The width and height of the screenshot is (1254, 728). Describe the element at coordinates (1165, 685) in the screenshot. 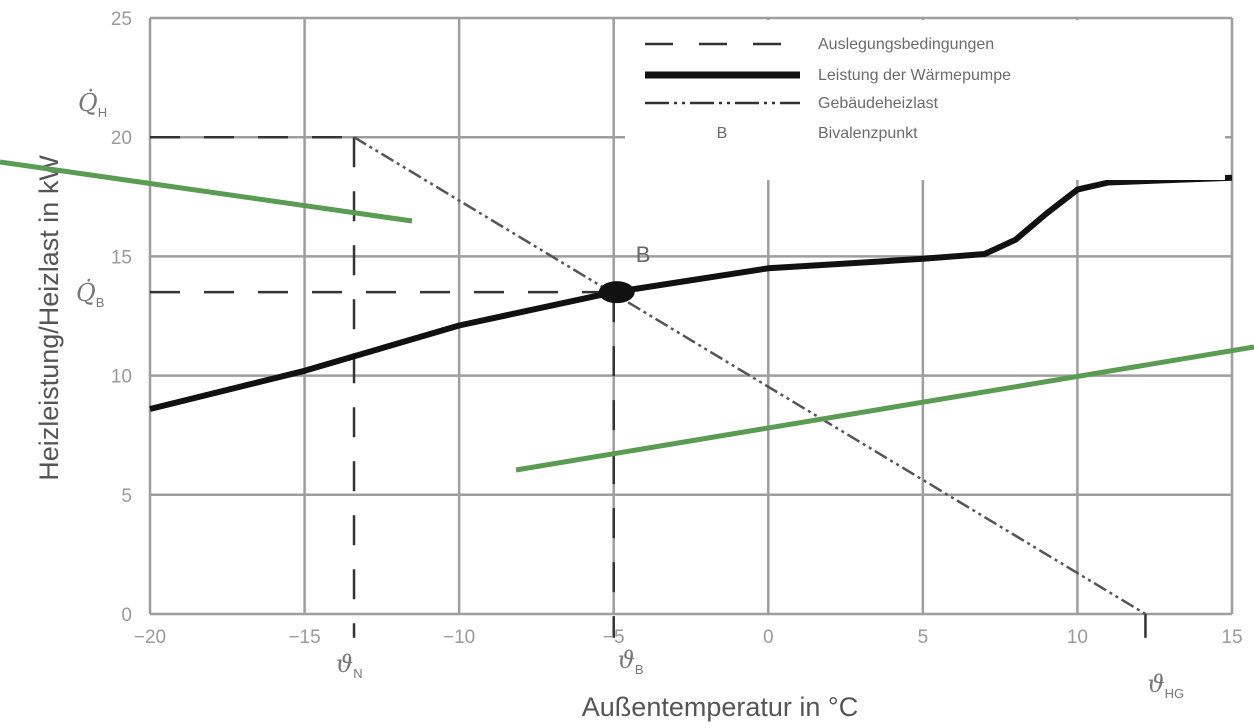

I see `theta-hg-symbol: ϑHG` at that location.